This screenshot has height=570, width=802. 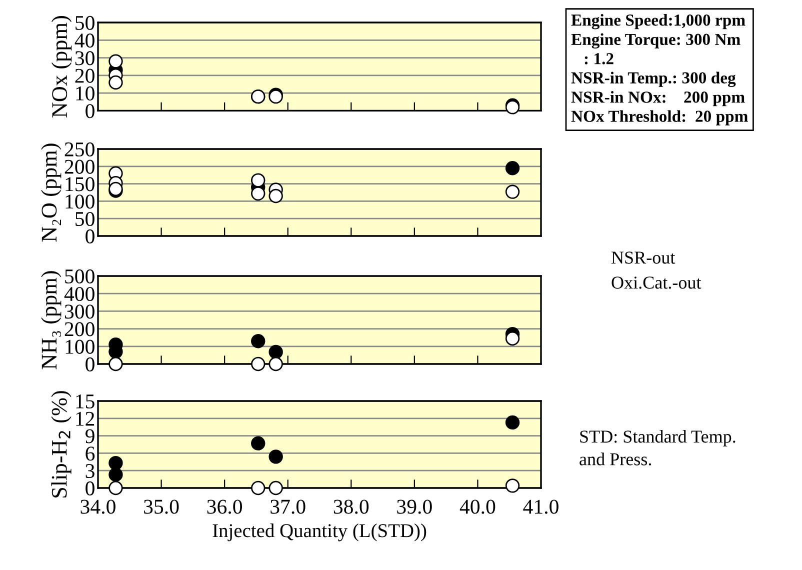 What do you see at coordinates (224, 507) in the screenshot?
I see `x-tick-label: 36.0` at bounding box center [224, 507].